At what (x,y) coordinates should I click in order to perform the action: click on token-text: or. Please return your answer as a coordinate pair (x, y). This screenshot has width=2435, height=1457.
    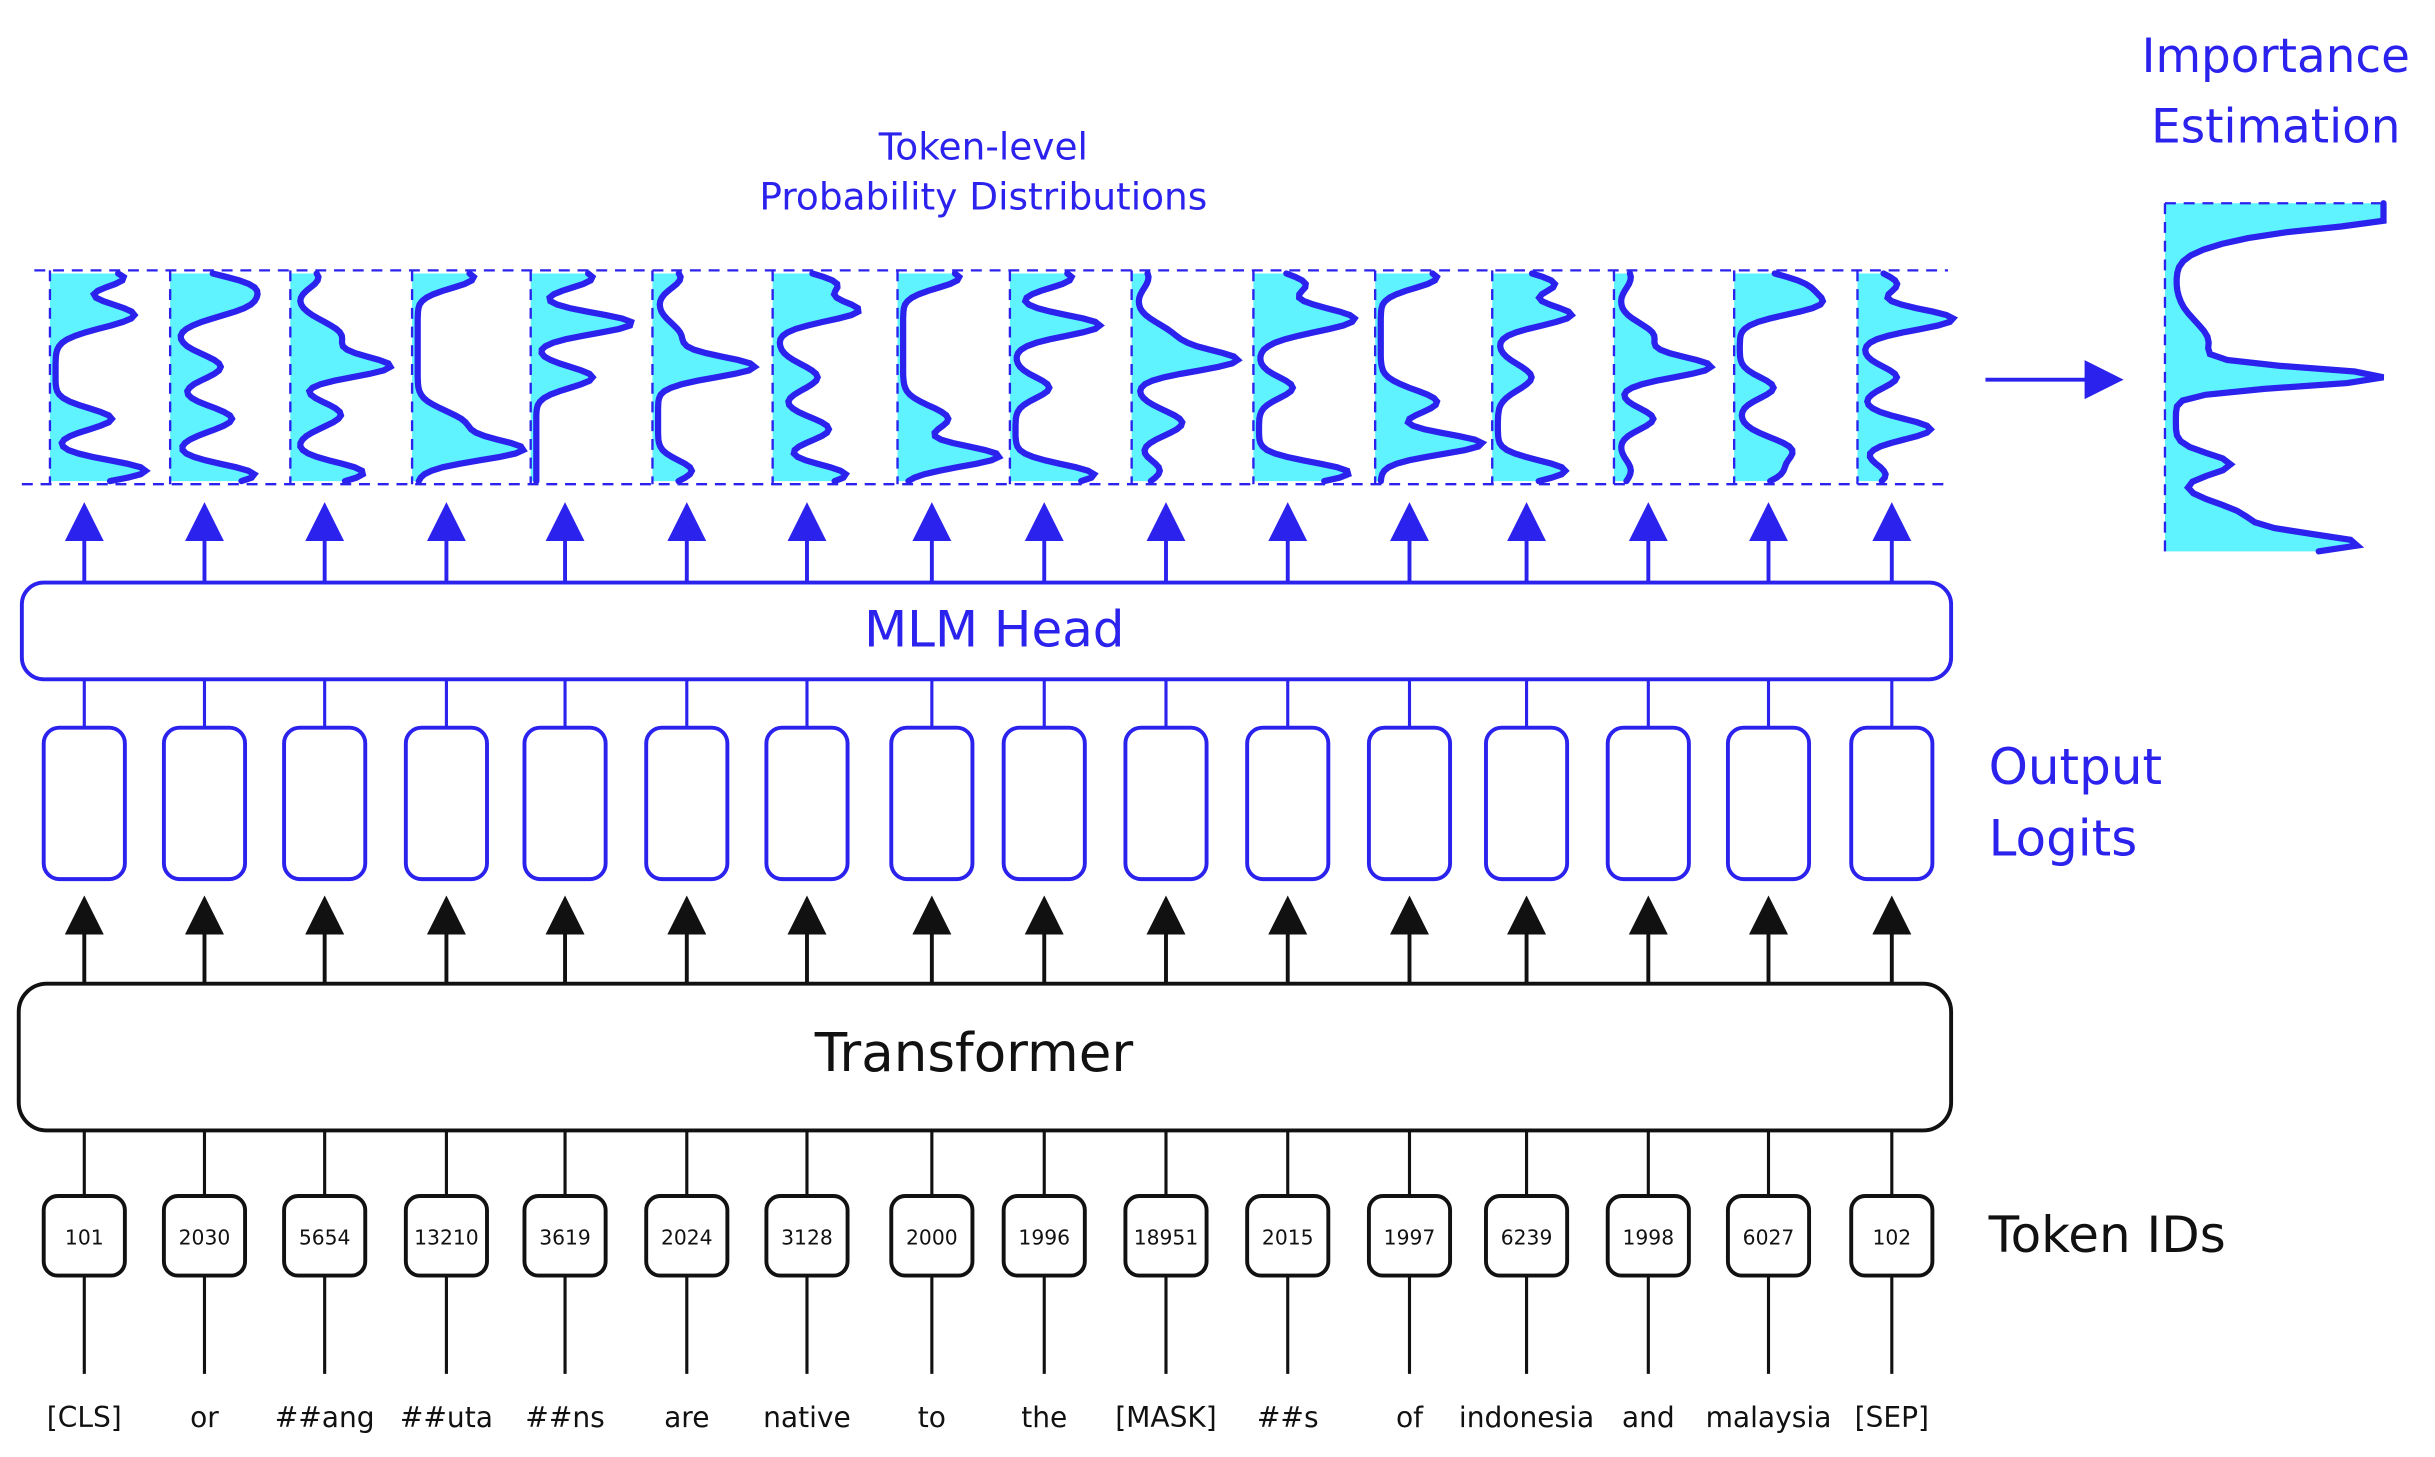
    Looking at the image, I should click on (204, 1417).